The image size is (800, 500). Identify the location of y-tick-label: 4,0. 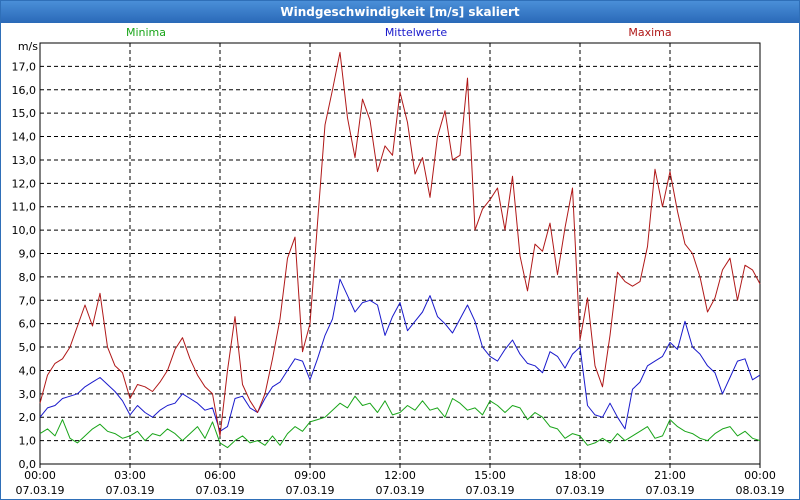
(28, 370).